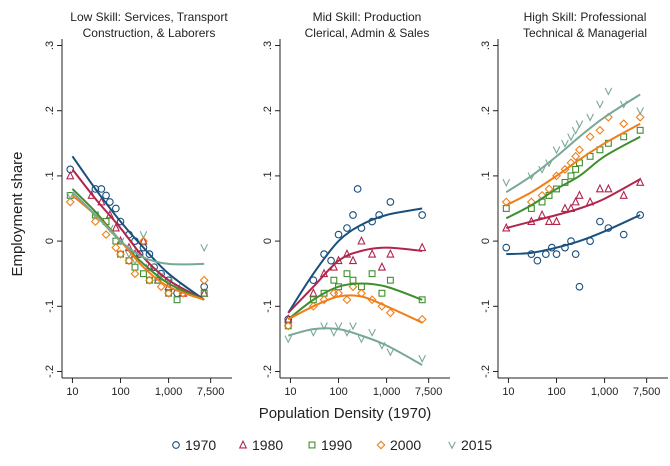 This screenshot has height=466, width=670. Describe the element at coordinates (50, 306) in the screenshot. I see `y-tick-label: -.1` at that location.